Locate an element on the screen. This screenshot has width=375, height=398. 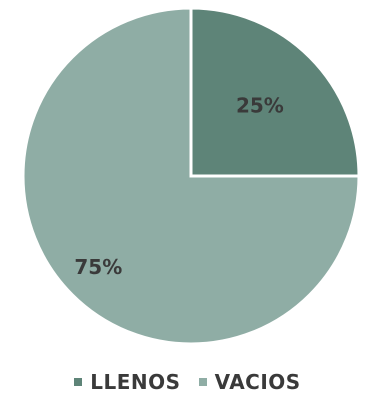
chart-legend: LLENOS VACIOS is located at coordinates (187, 382).